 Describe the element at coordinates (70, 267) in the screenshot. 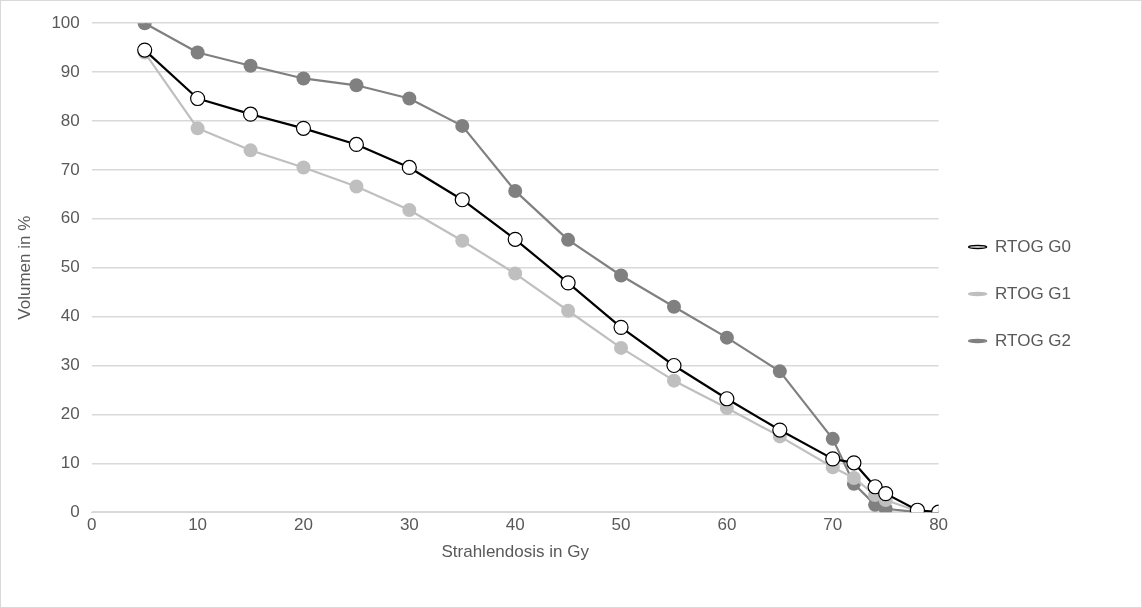

I see `y-tick-label: 50` at that location.